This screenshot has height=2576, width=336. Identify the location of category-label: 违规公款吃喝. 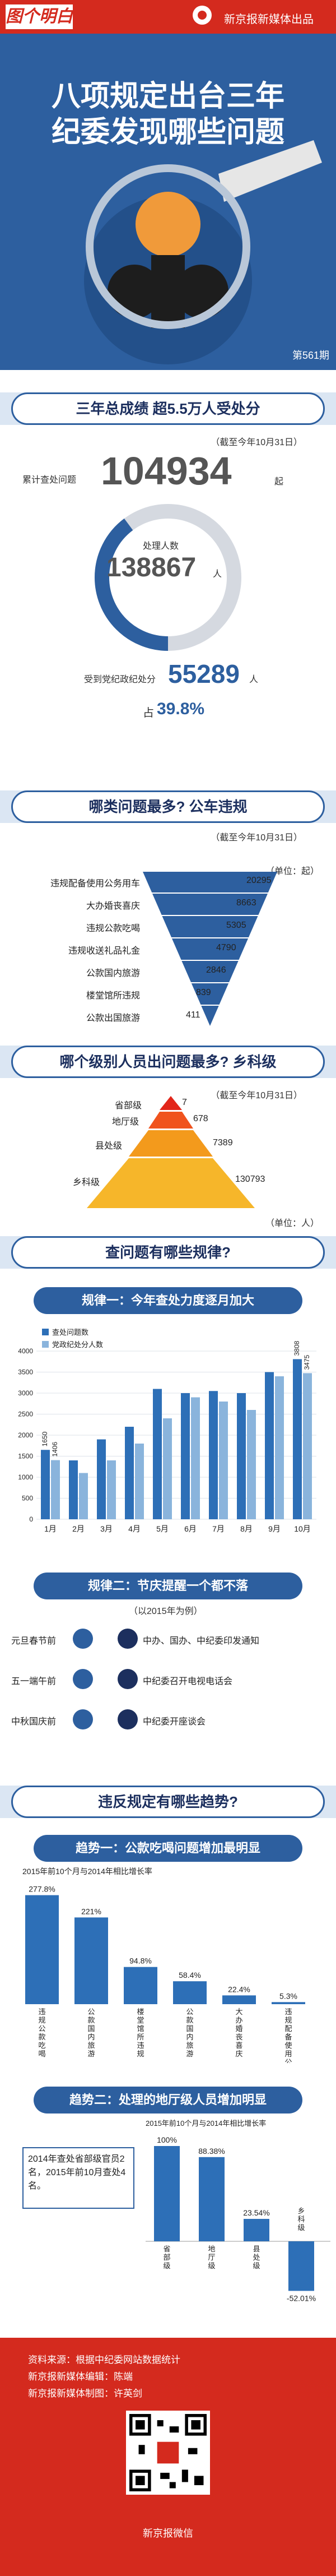
(113, 929).